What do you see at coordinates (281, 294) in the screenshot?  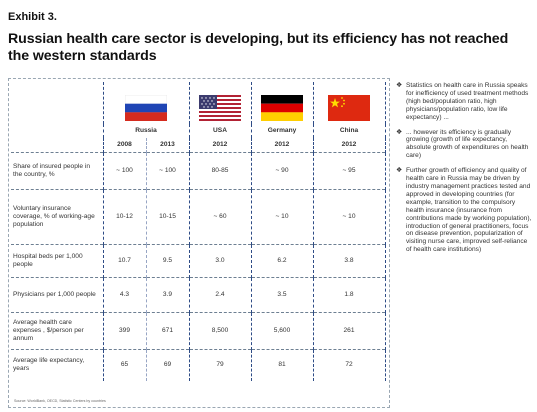 I see `table-cell: 3.5` at bounding box center [281, 294].